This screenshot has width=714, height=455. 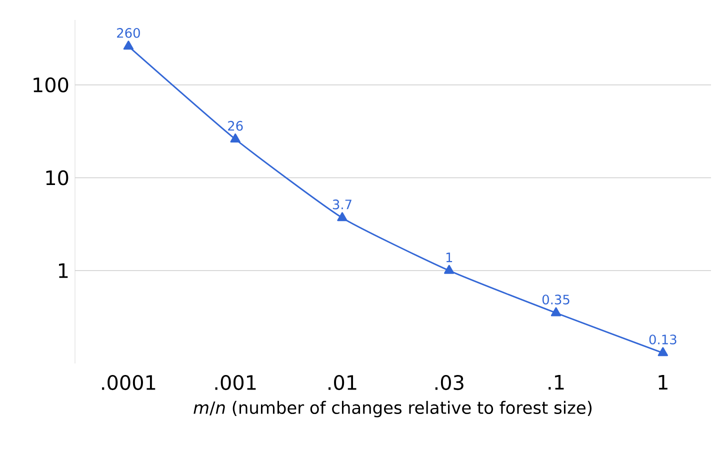 I want to click on data-label: 3.7, so click(x=342, y=205).